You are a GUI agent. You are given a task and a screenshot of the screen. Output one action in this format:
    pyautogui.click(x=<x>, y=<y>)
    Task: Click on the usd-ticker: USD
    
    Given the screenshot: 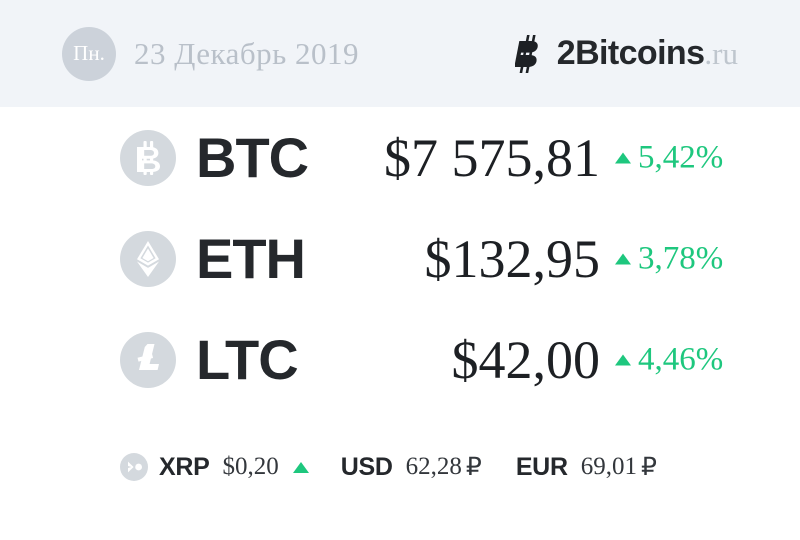 What is the action you would take?
    pyautogui.click(x=366, y=466)
    